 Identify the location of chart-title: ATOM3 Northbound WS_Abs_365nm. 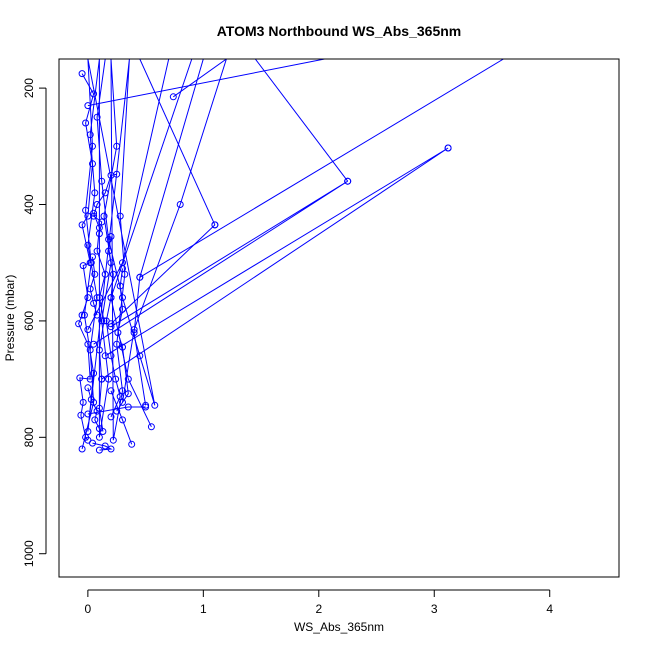
(339, 31).